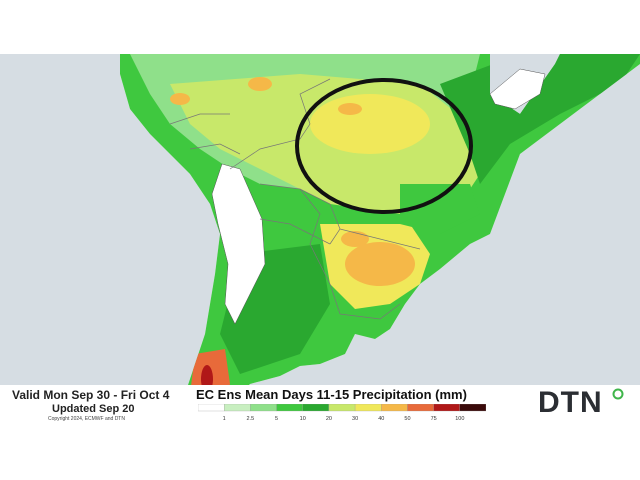  Describe the element at coordinates (329, 419) in the screenshot. I see `legend-tick-label: 20` at that location.